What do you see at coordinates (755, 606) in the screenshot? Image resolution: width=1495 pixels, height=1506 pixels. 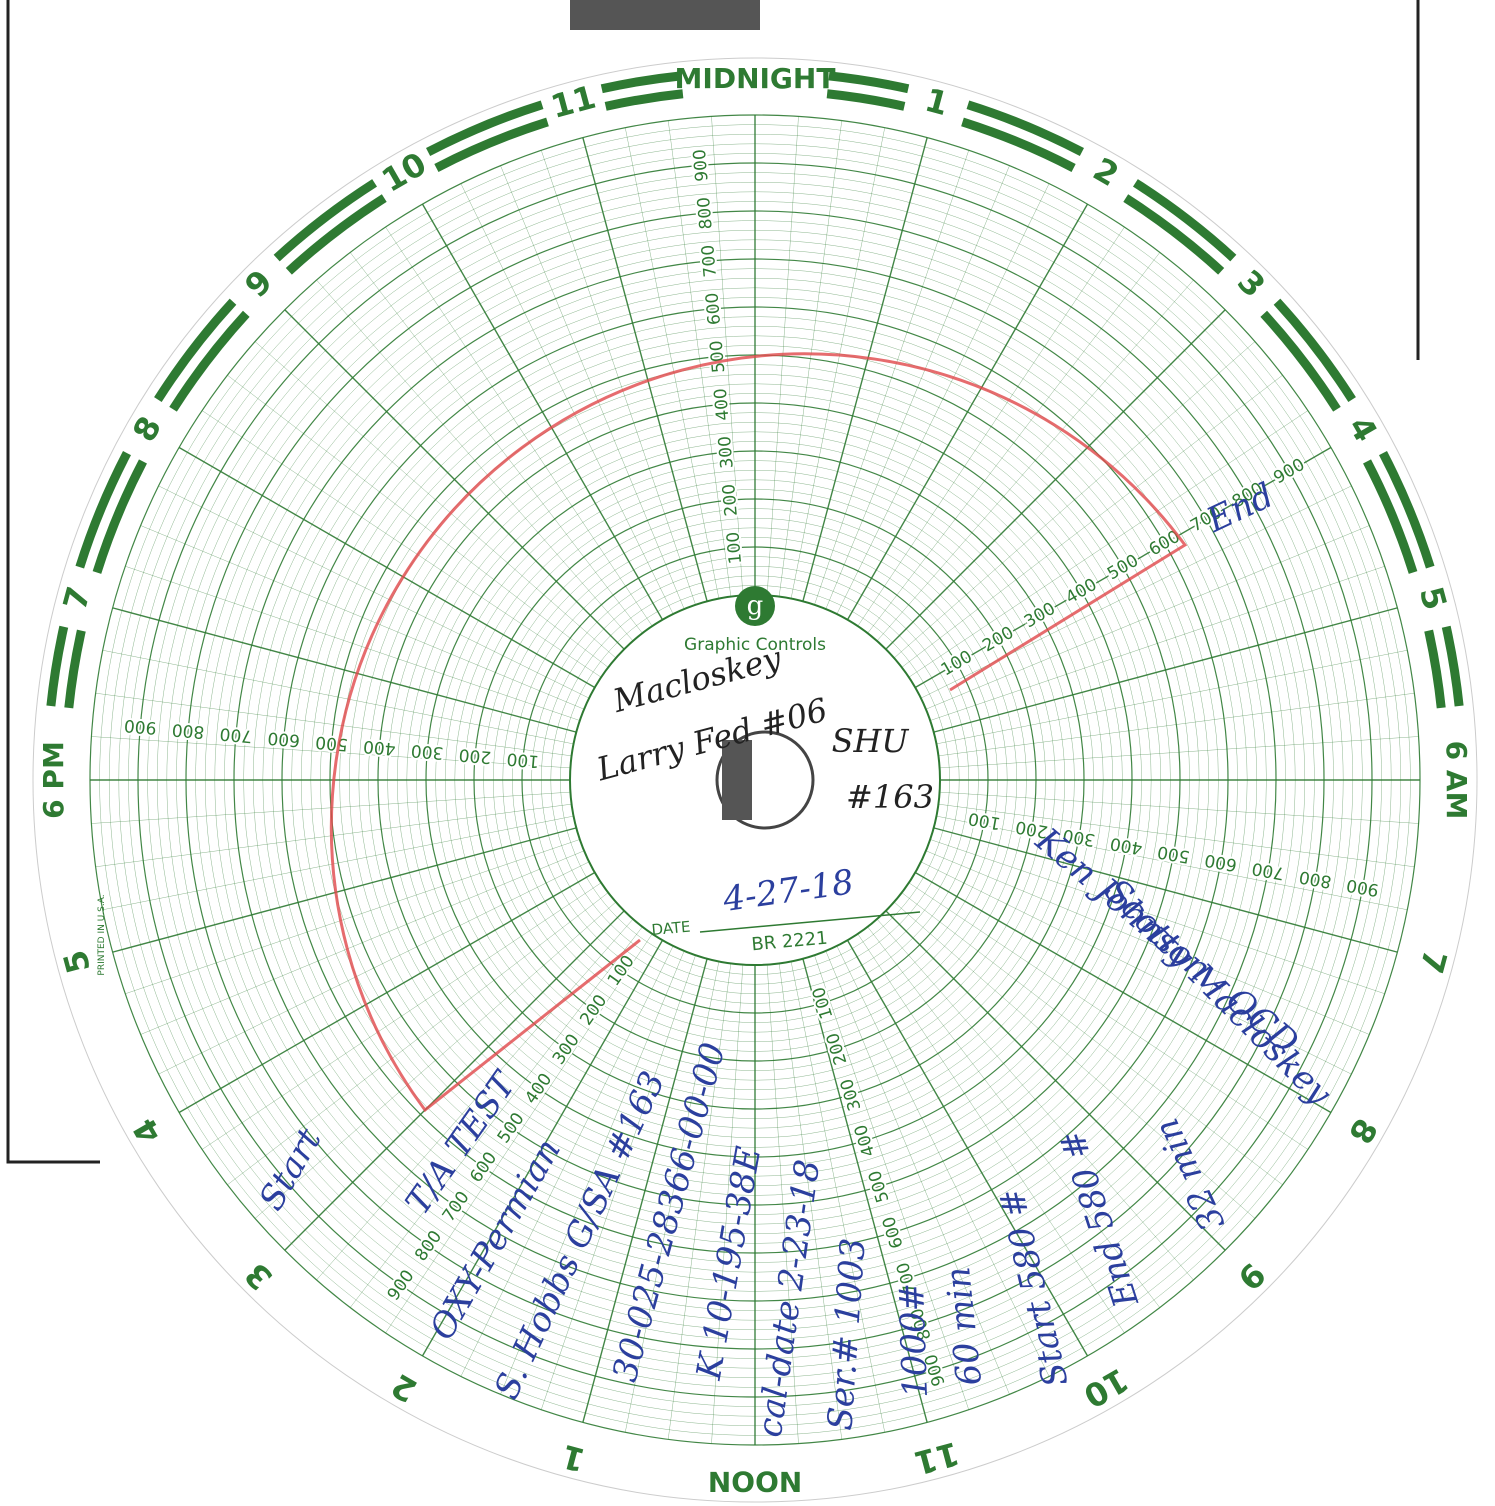 I see `logo-mark` at bounding box center [755, 606].